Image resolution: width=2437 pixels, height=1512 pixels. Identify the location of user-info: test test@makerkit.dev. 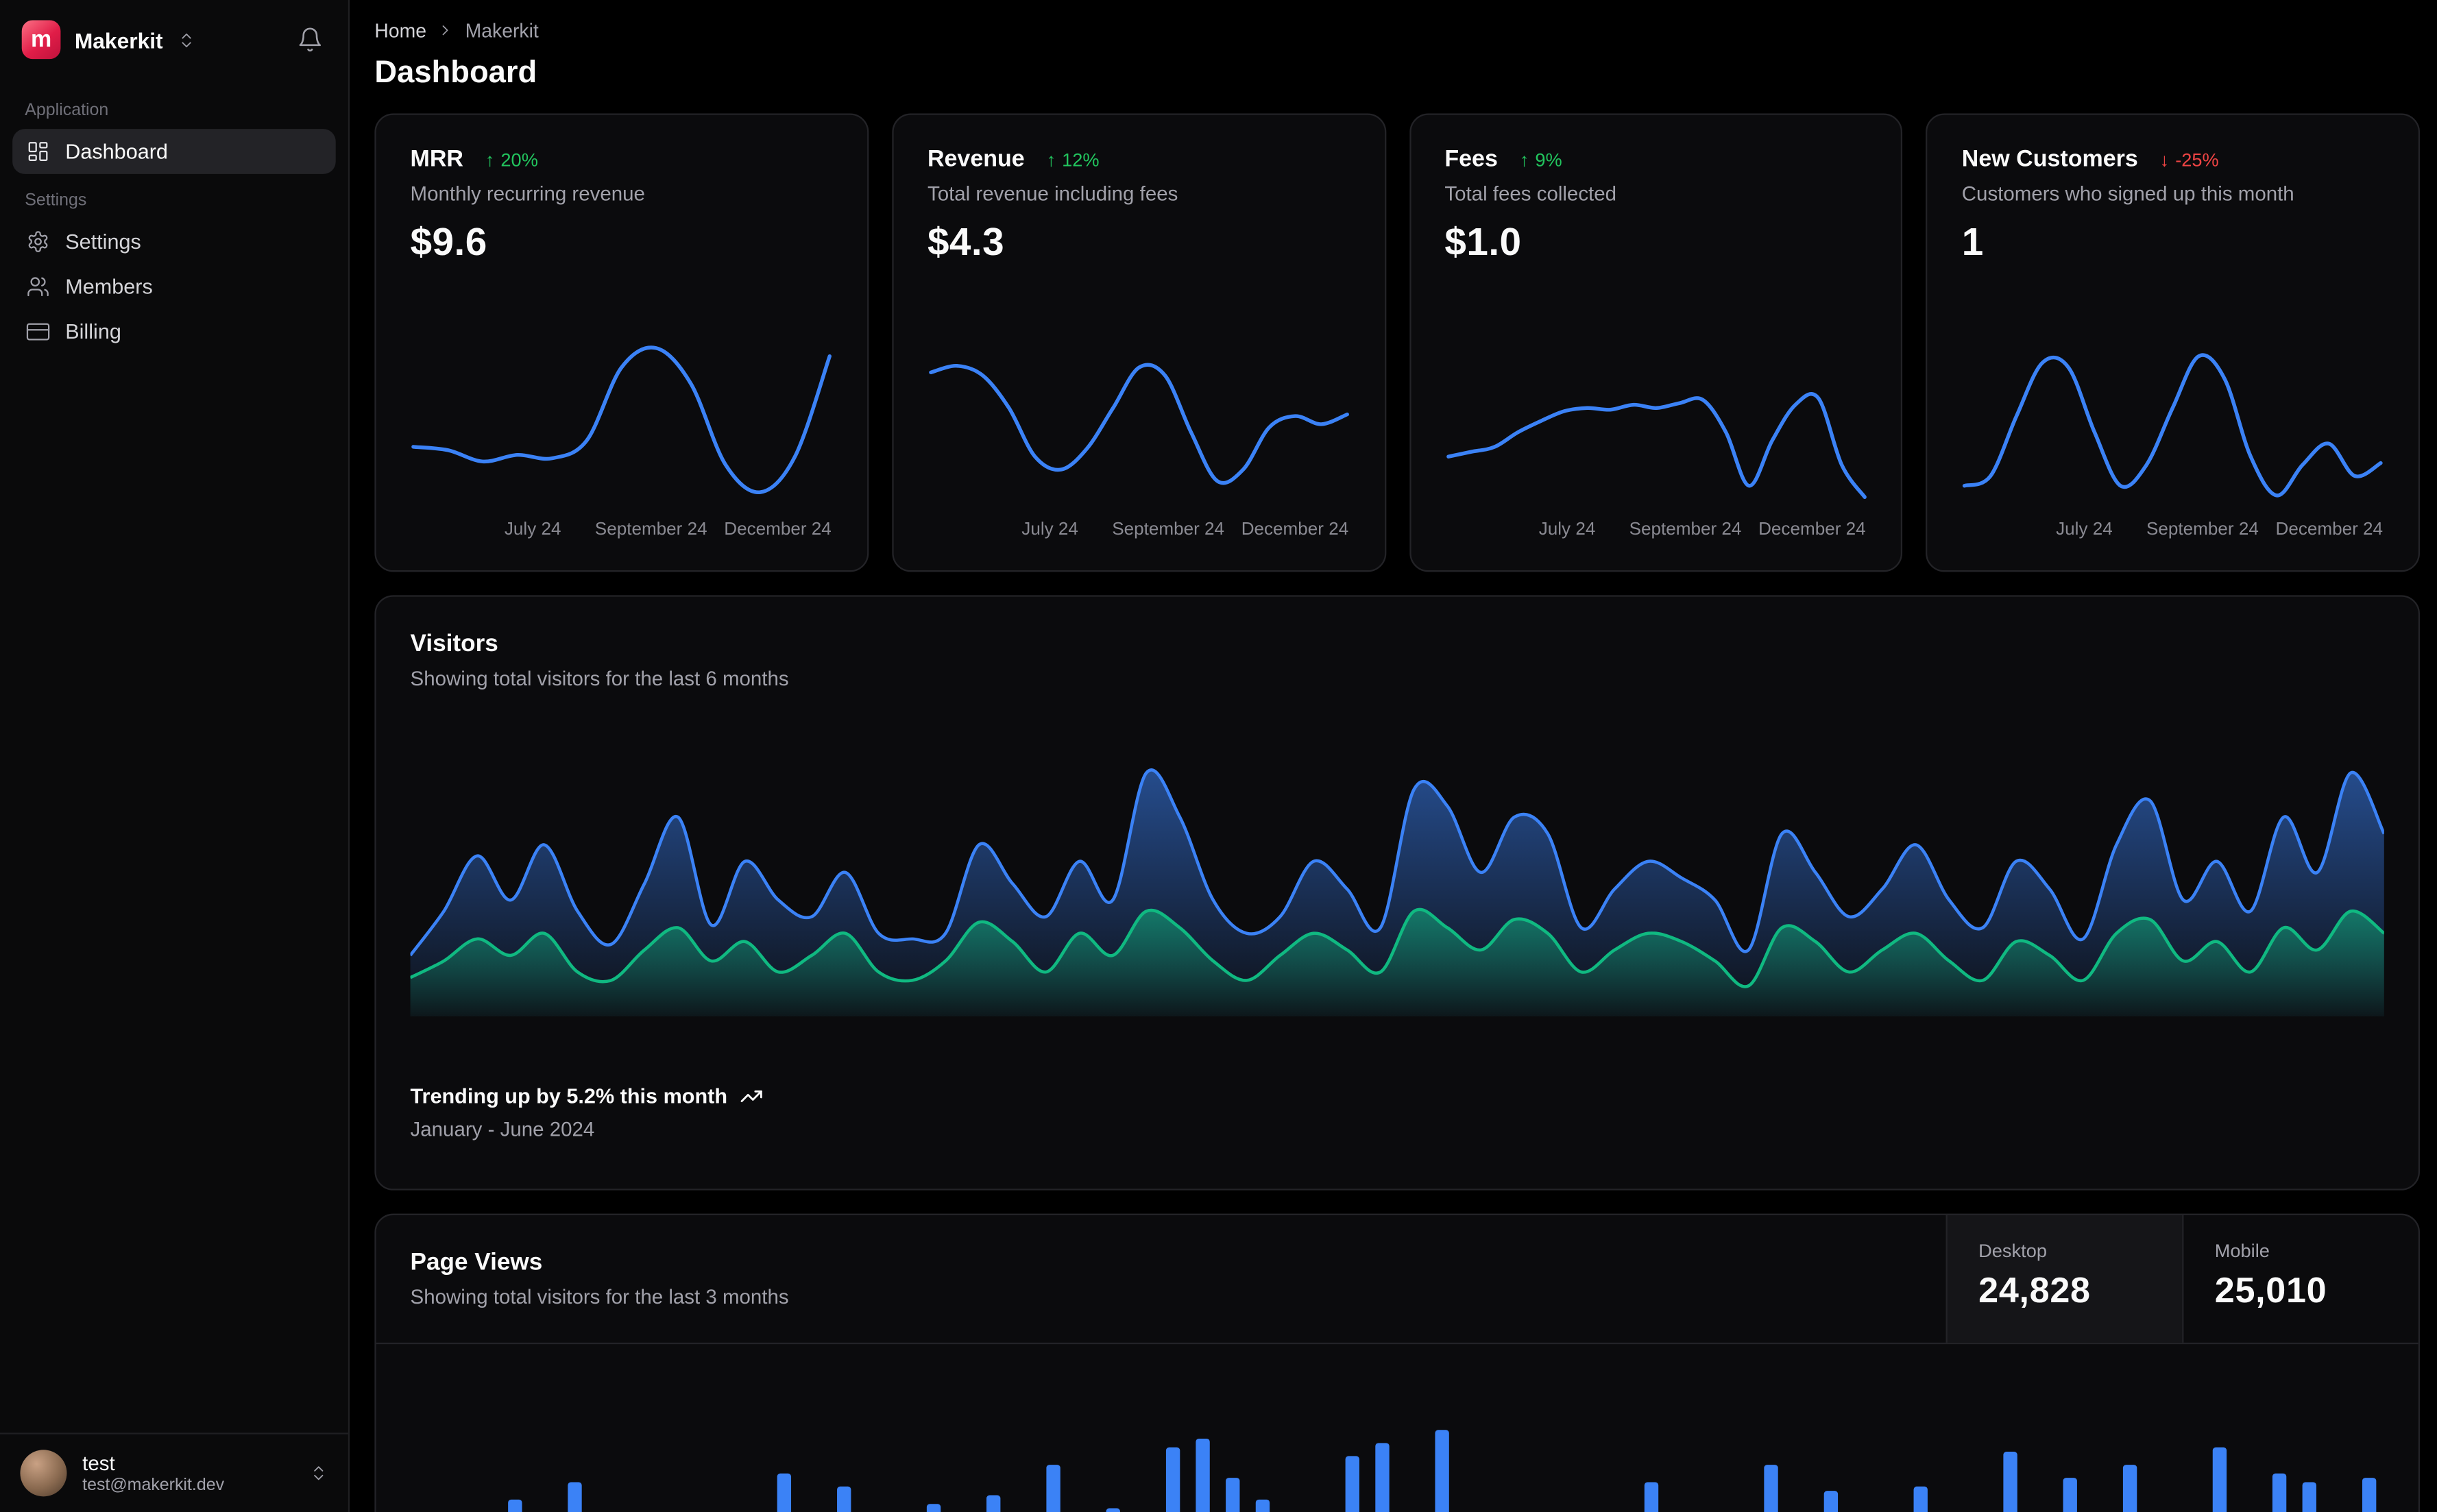
(153, 1474).